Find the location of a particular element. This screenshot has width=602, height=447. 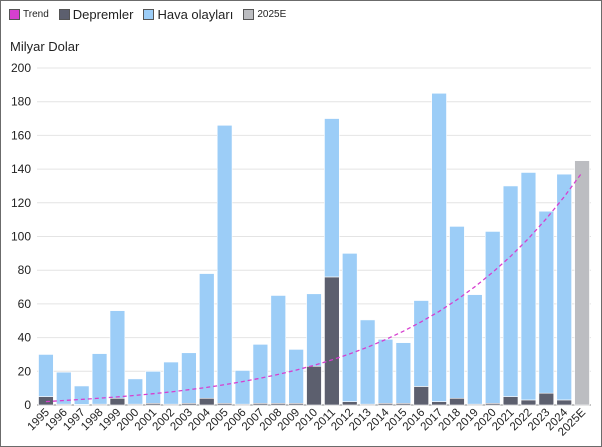

bar-hava-olaylar--2011 is located at coordinates (332, 198).